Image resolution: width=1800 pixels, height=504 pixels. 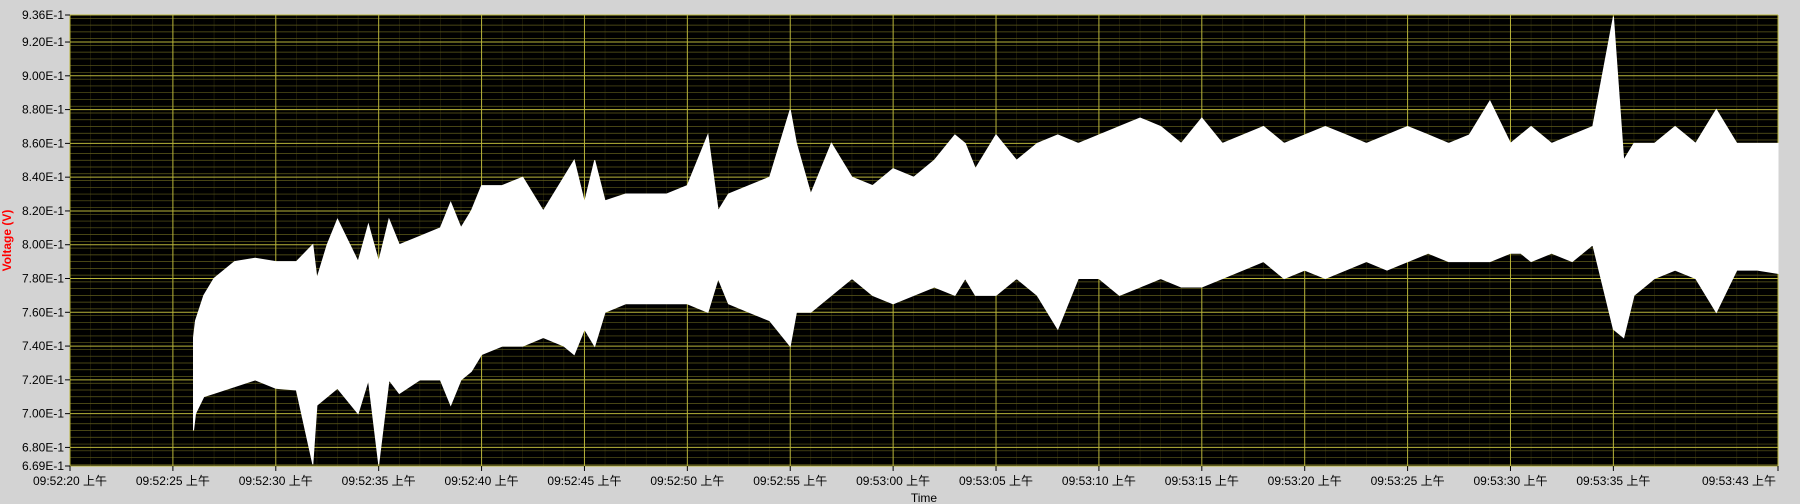 What do you see at coordinates (1099, 481) in the screenshot?
I see `x-tick-label: 09:53:10 上午` at bounding box center [1099, 481].